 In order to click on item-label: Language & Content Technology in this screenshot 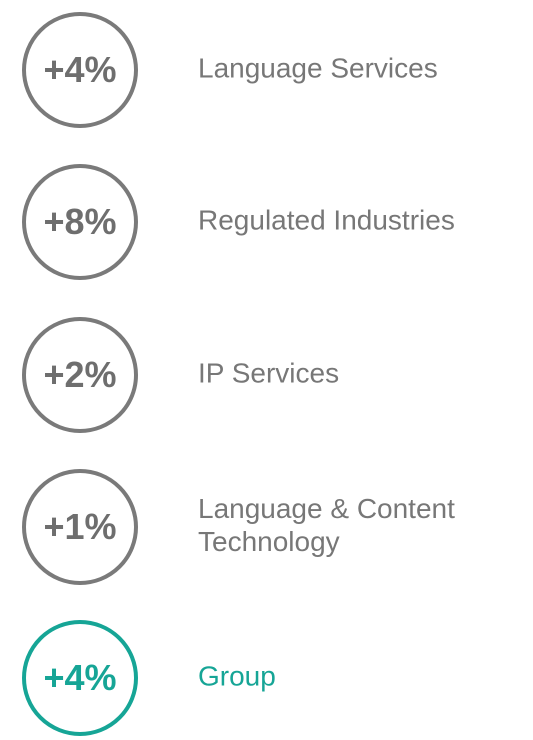, I will do `click(326, 525)`.